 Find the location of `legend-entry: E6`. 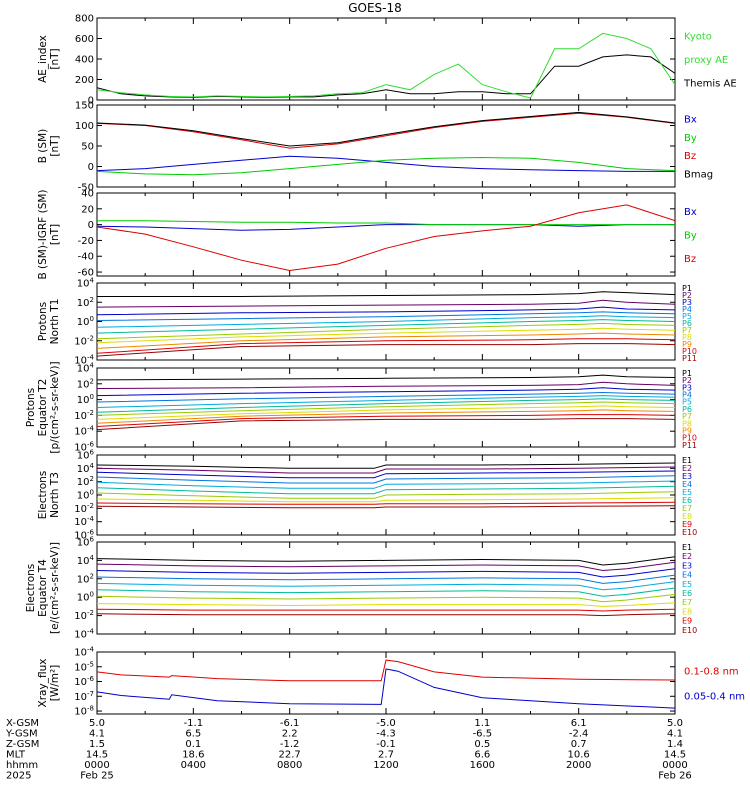

legend-entry: E6 is located at coordinates (687, 500).